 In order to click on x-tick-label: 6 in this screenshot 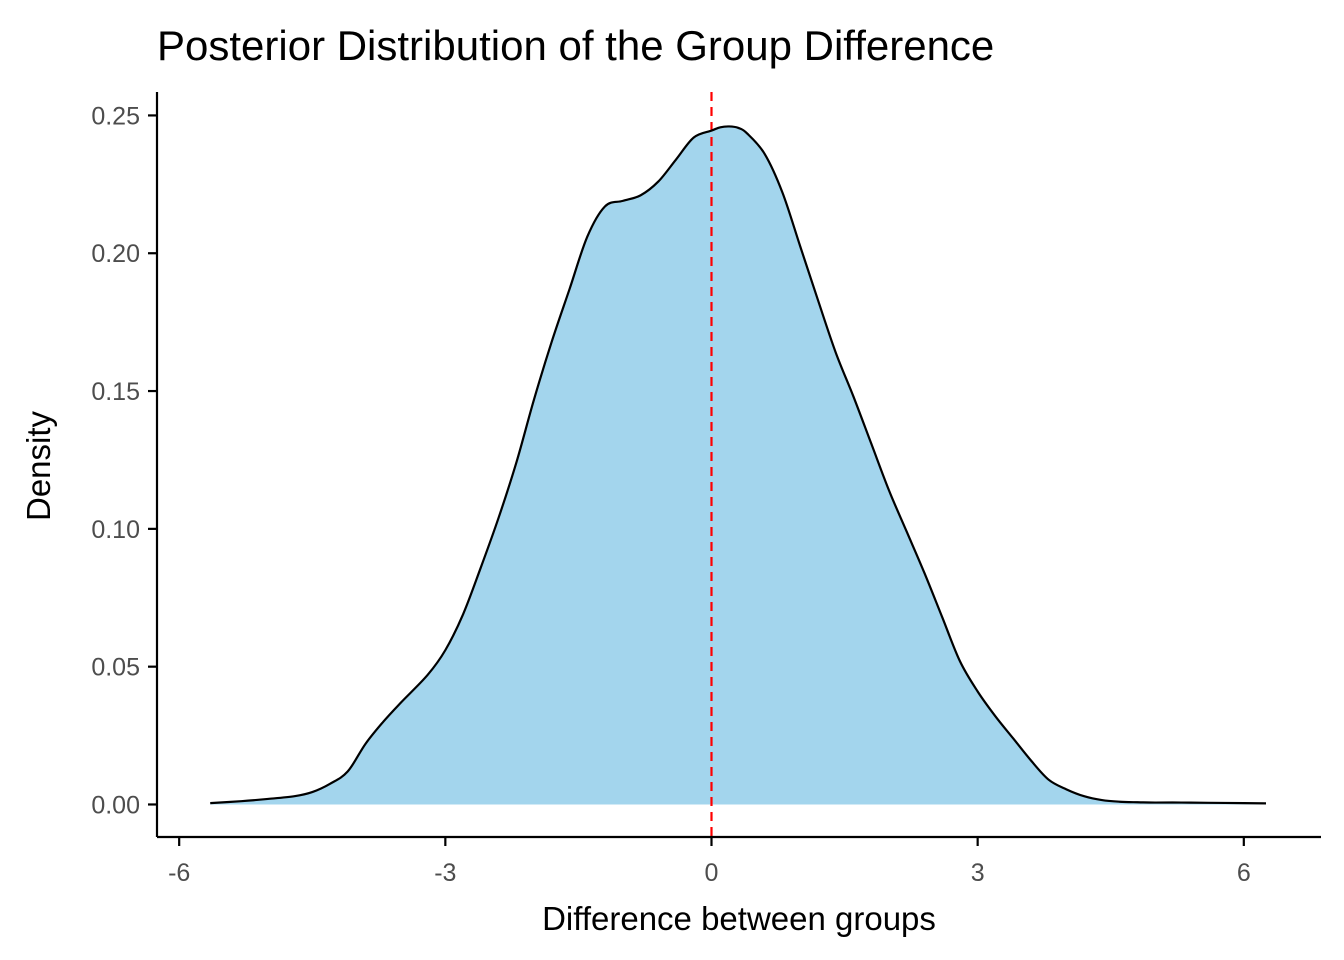, I will do `click(1244, 873)`.